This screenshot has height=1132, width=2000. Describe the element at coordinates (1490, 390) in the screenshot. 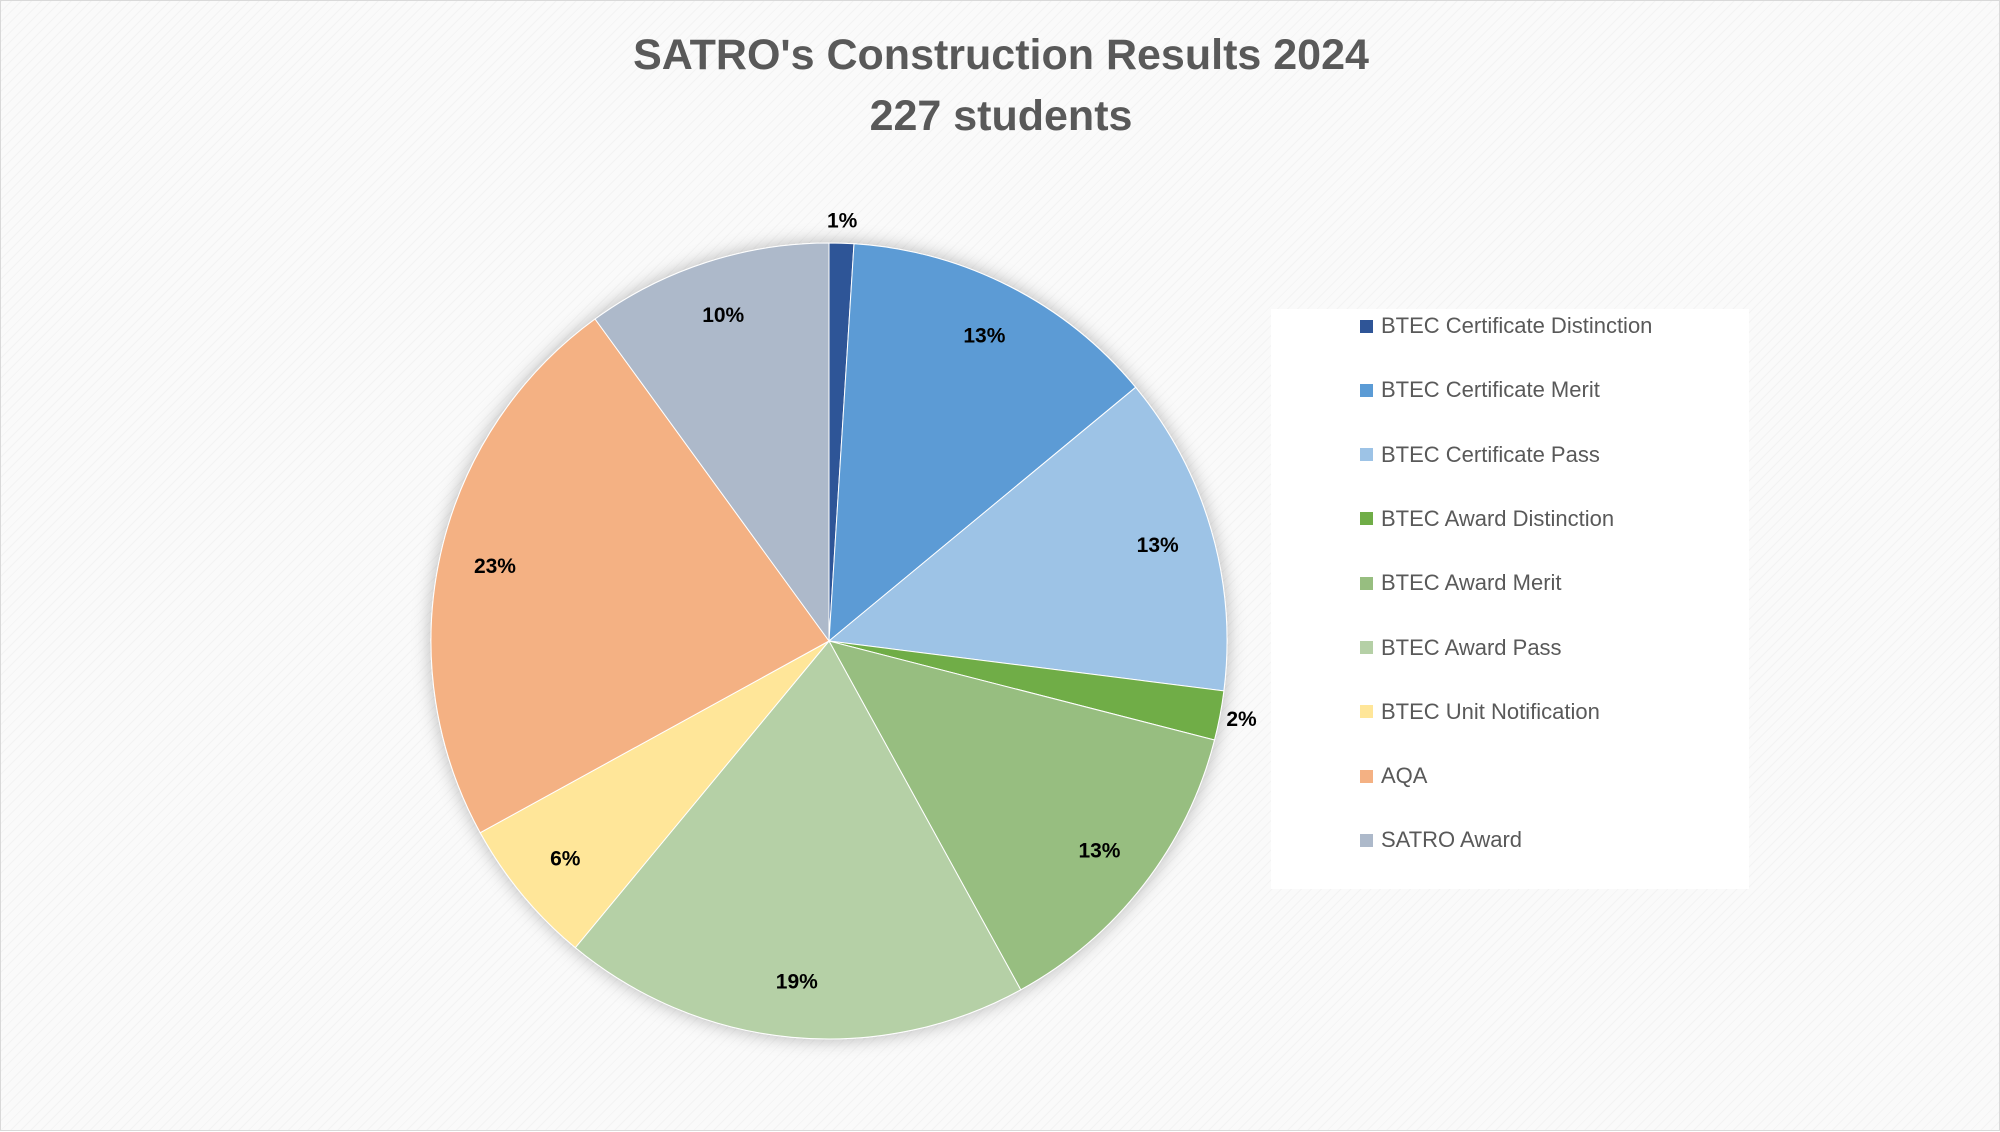

I see `legend-label: BTEC Certificate Merit` at that location.